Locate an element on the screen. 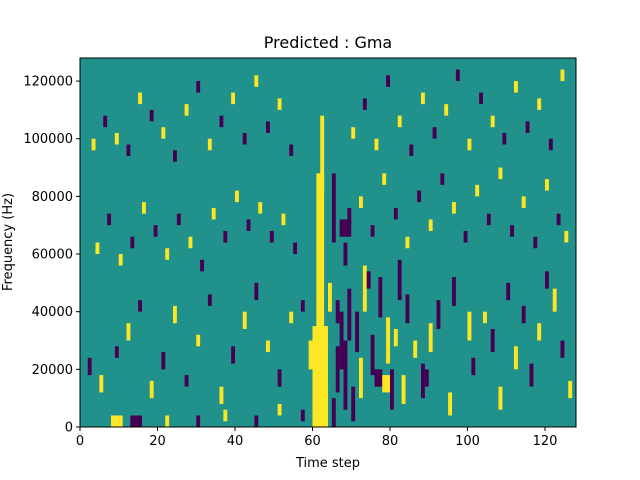 The image size is (640, 480). y-tick-label: 20000 is located at coordinates (52, 370).